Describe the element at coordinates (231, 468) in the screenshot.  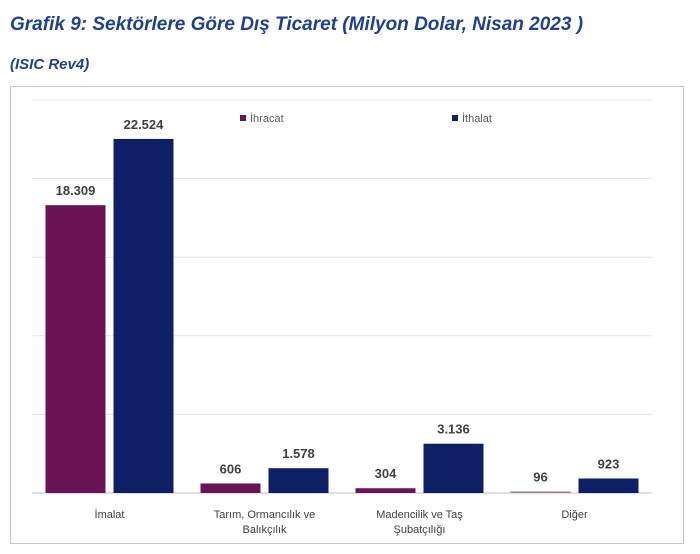
I see `data-label: 606` at that location.